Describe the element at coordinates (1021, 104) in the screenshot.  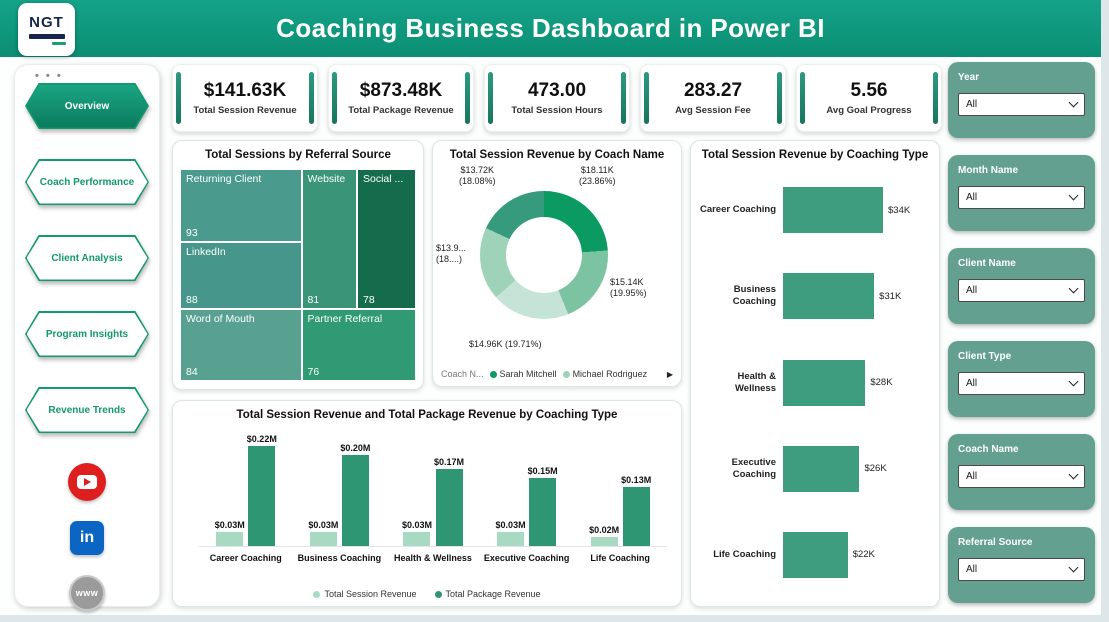
I see `filter-select-year: All` at that location.